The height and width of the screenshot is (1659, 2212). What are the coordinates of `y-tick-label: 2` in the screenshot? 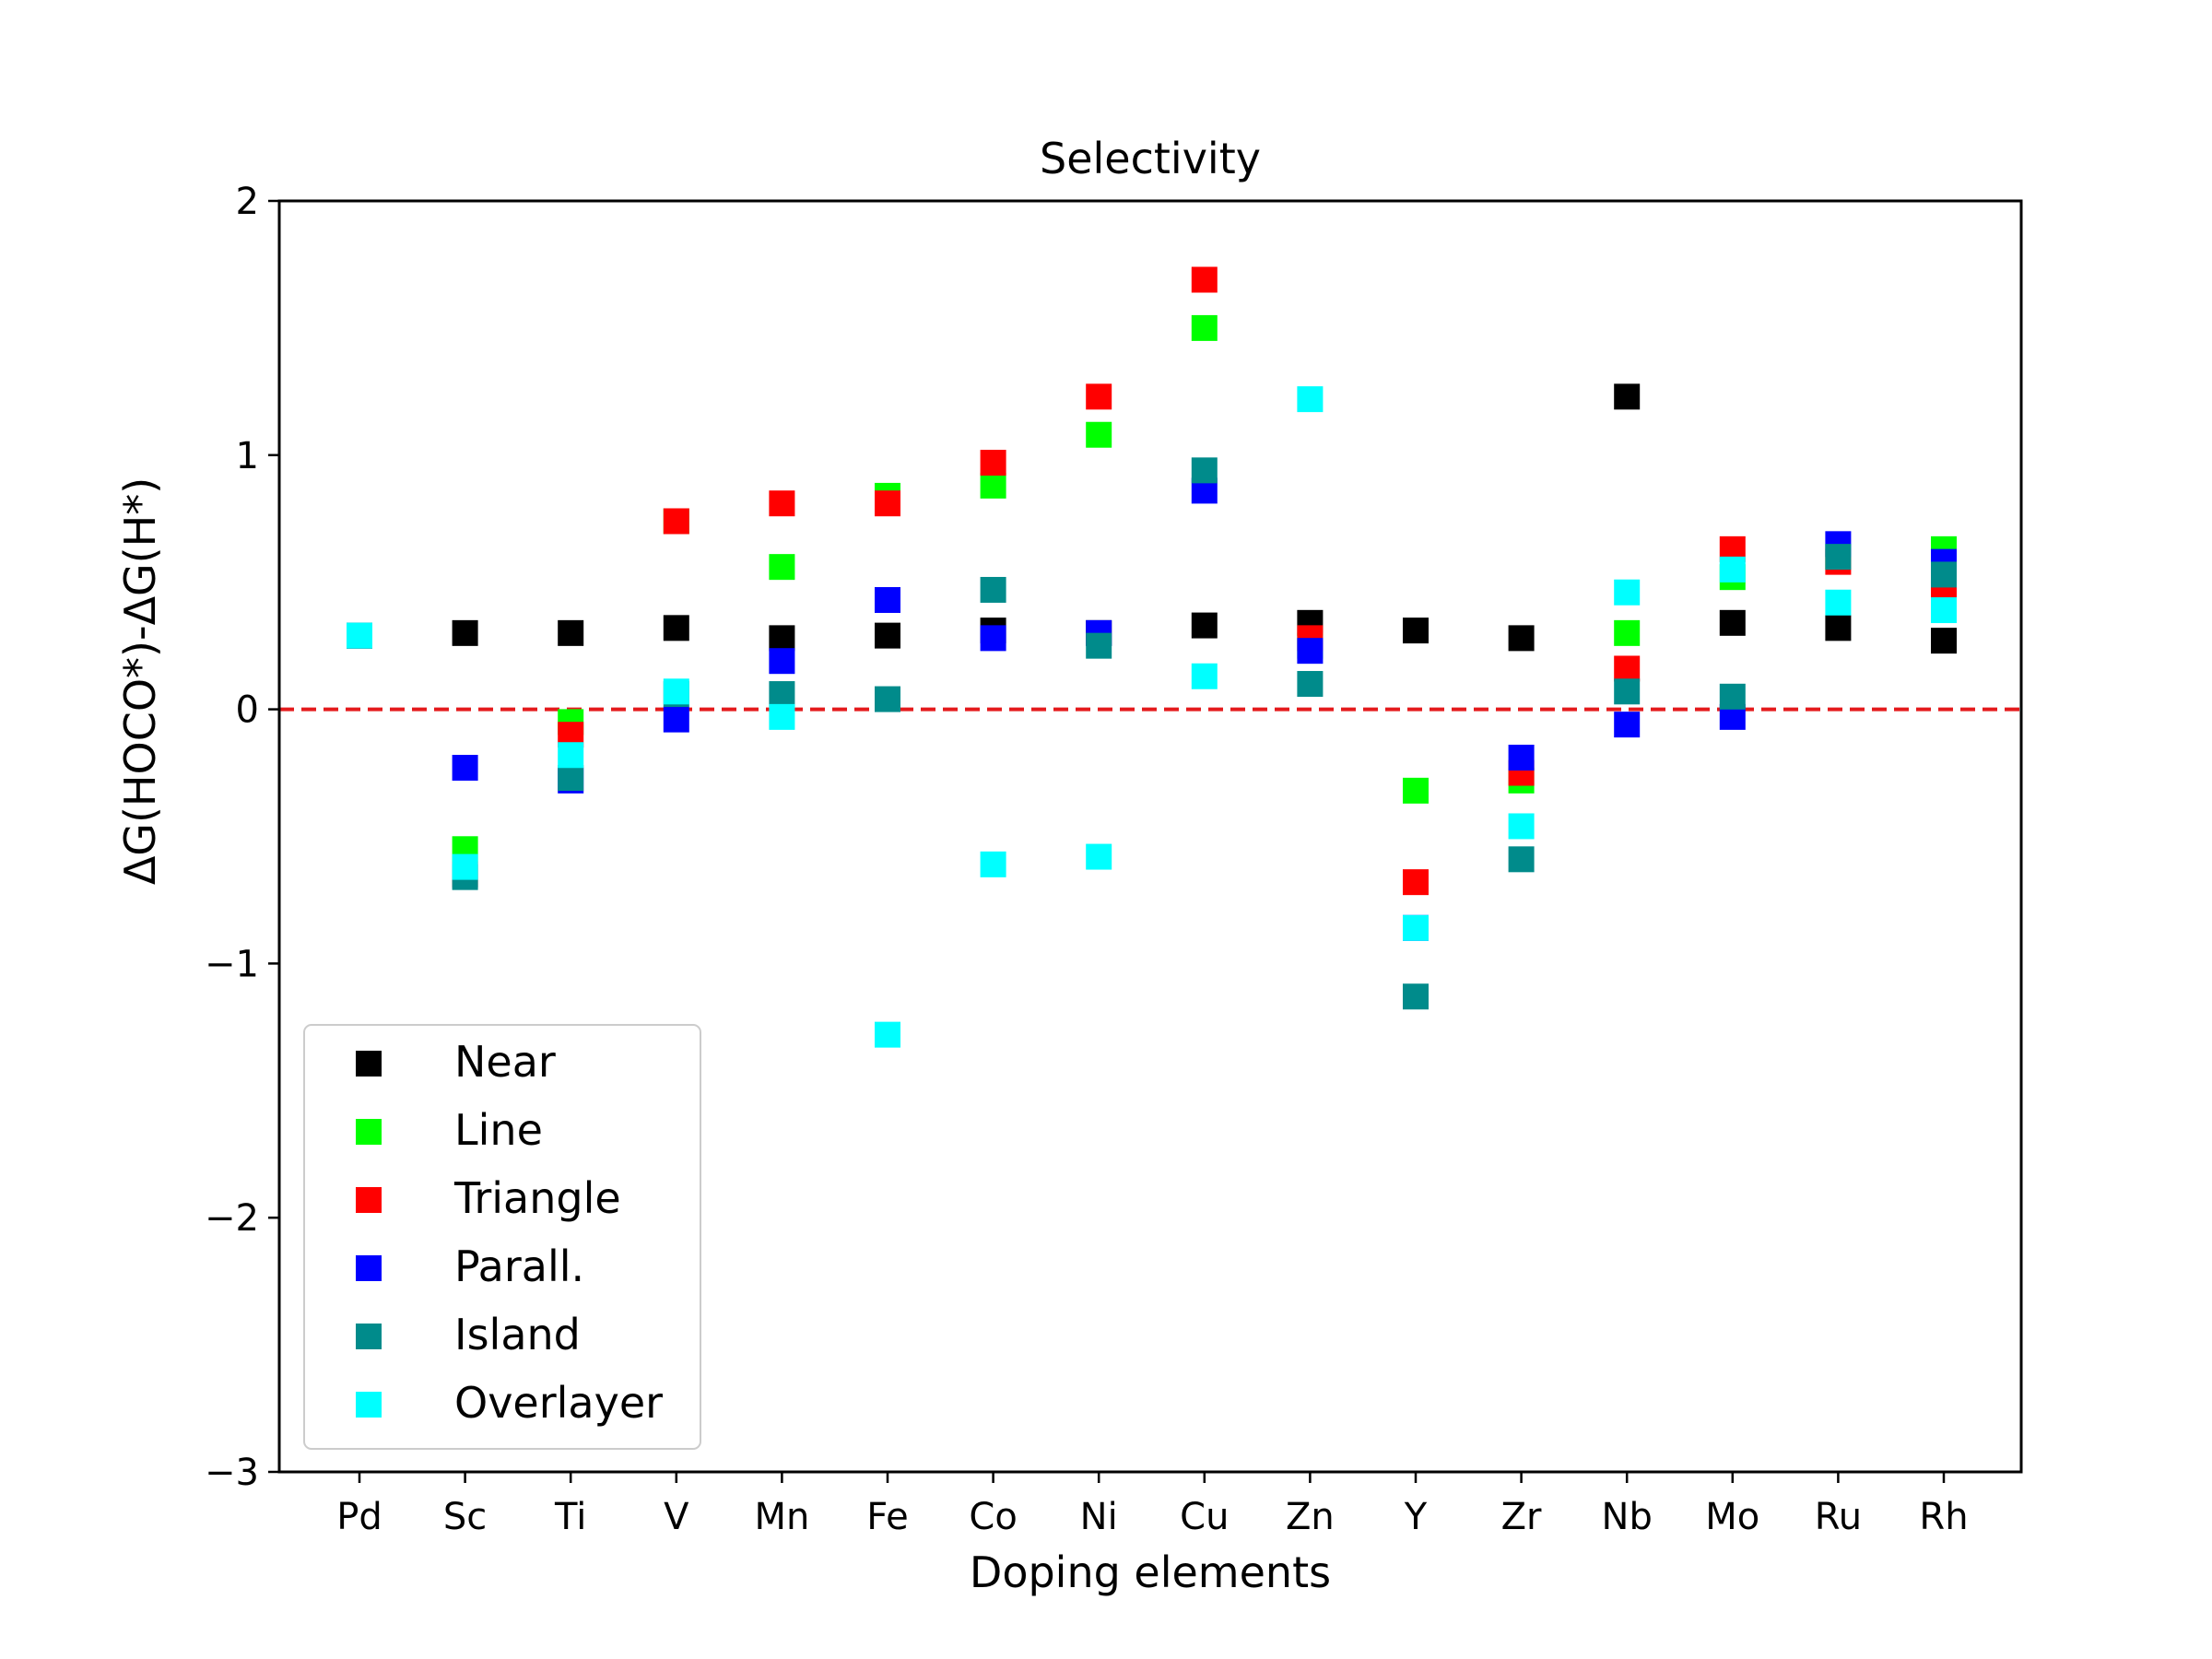 It's located at (247, 202).